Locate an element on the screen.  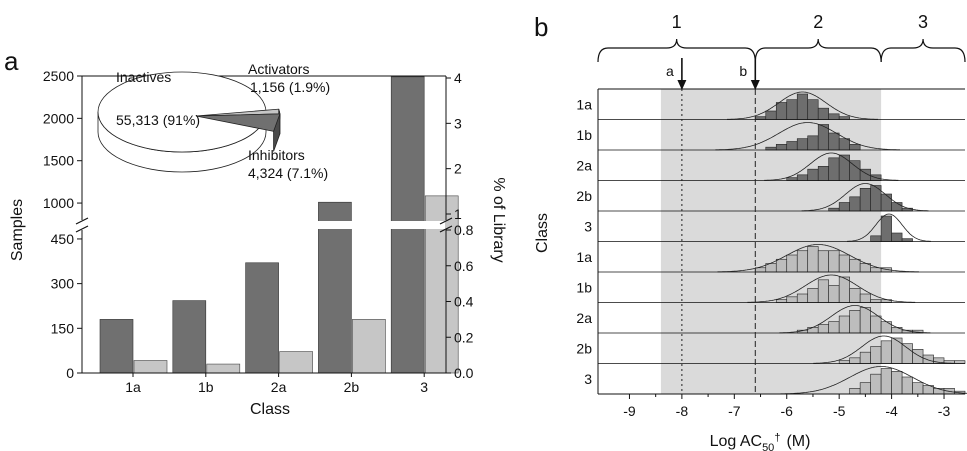
pie-value-inhibitors: 4,324 (7.1%) is located at coordinates (288, 173).